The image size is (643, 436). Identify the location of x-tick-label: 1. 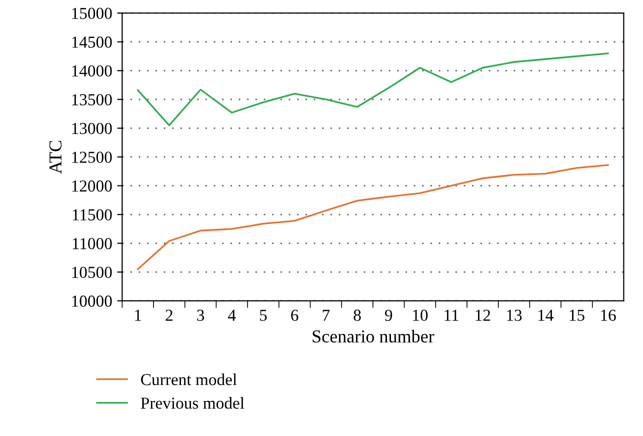
(138, 315).